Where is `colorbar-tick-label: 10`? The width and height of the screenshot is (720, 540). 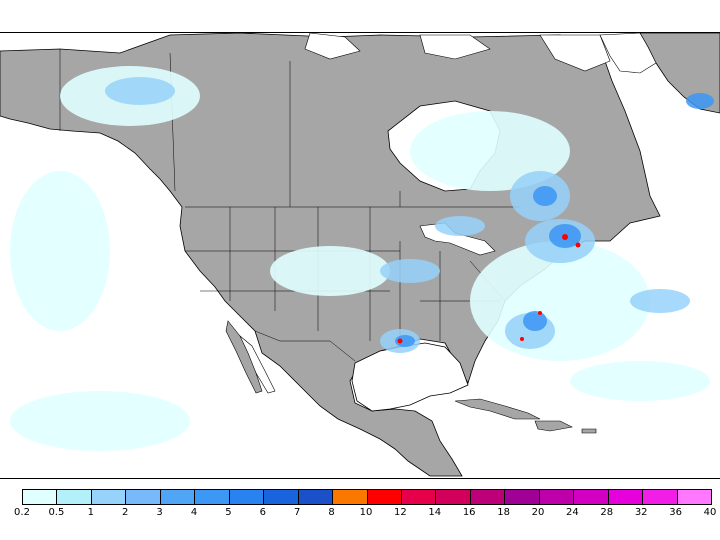 colorbar-tick-label: 10 is located at coordinates (366, 512).